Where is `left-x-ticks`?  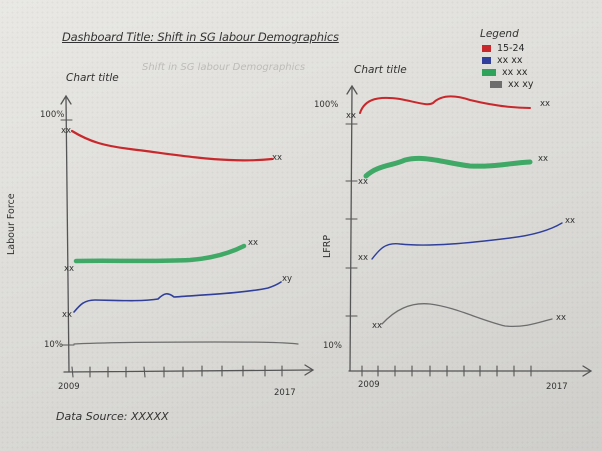
left-x-ticks is located at coordinates (177, 371).